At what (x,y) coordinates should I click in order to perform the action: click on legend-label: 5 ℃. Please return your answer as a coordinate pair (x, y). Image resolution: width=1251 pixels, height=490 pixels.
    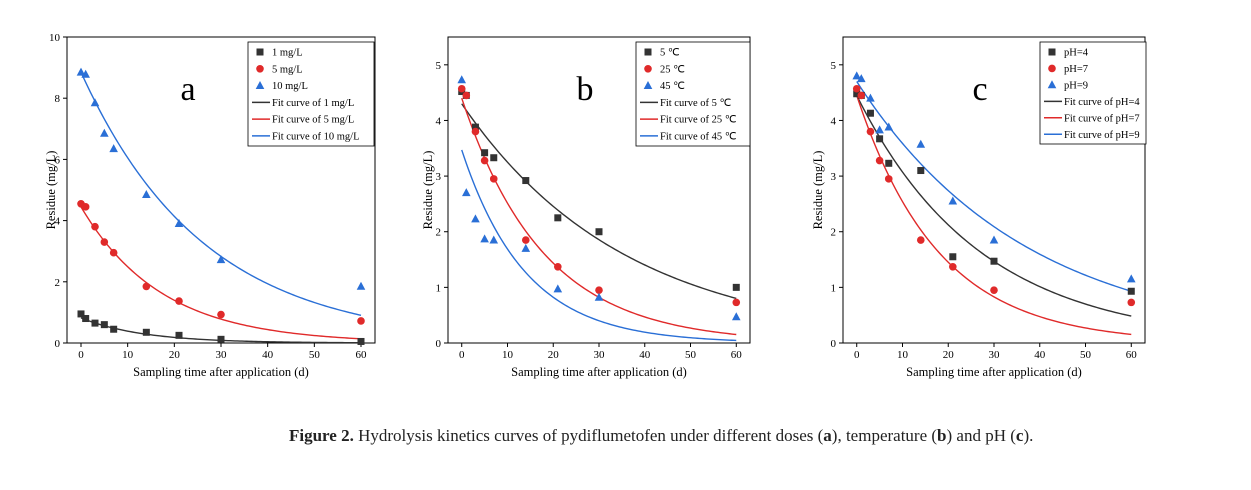
    Looking at the image, I should click on (670, 53).